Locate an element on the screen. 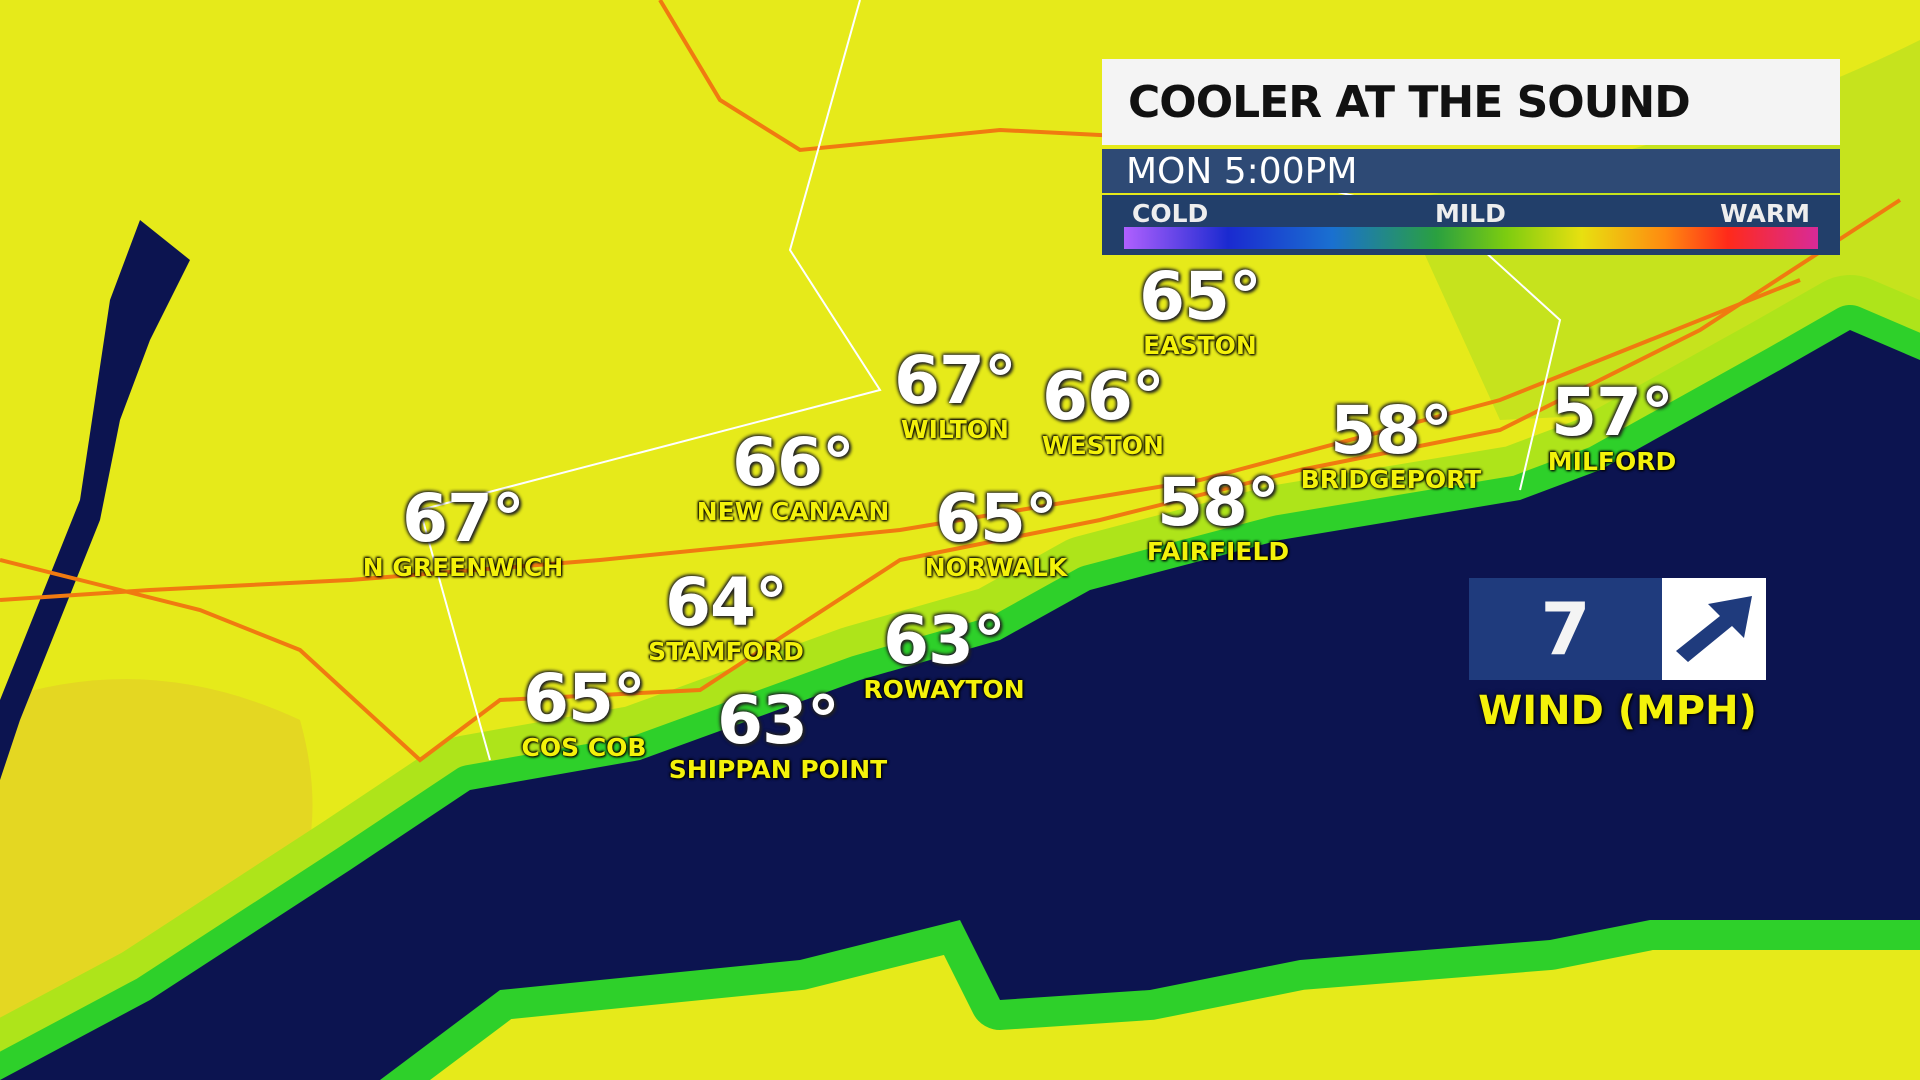 The height and width of the screenshot is (1080, 1920). legend-color-bar is located at coordinates (1471, 238).